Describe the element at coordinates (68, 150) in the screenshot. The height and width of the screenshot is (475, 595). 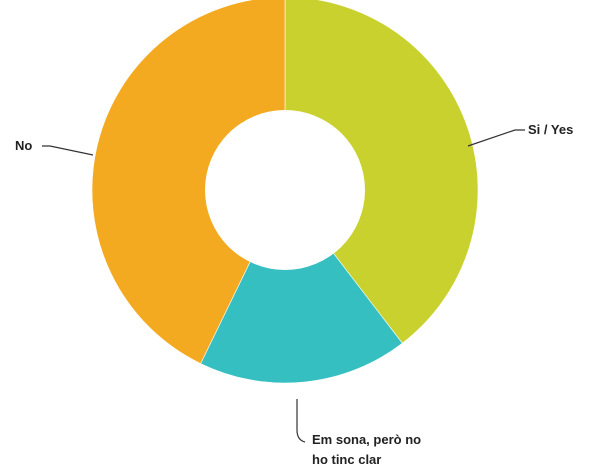
I see `leader-line-no` at that location.